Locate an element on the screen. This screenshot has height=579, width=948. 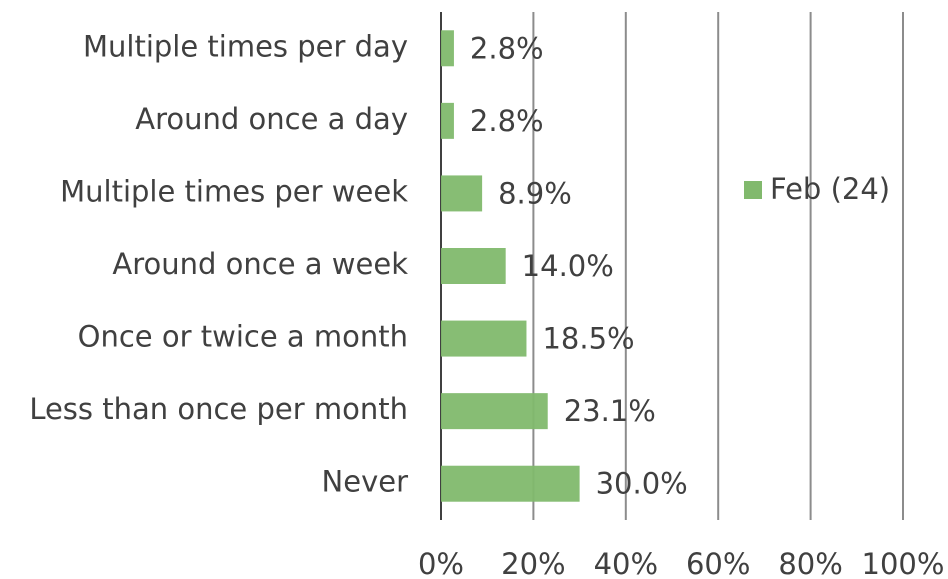
legend-label: Feb (24) is located at coordinates (830, 189).